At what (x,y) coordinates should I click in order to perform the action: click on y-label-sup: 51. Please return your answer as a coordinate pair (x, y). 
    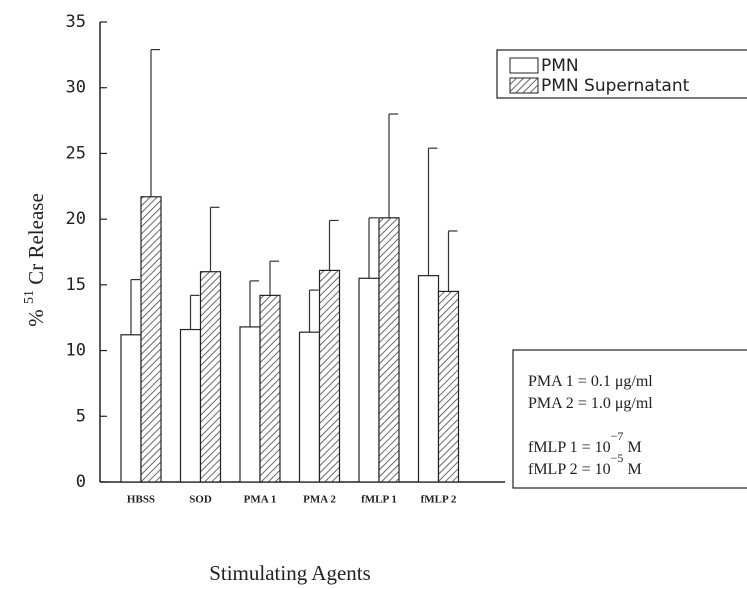
    Looking at the image, I should click on (29, 297).